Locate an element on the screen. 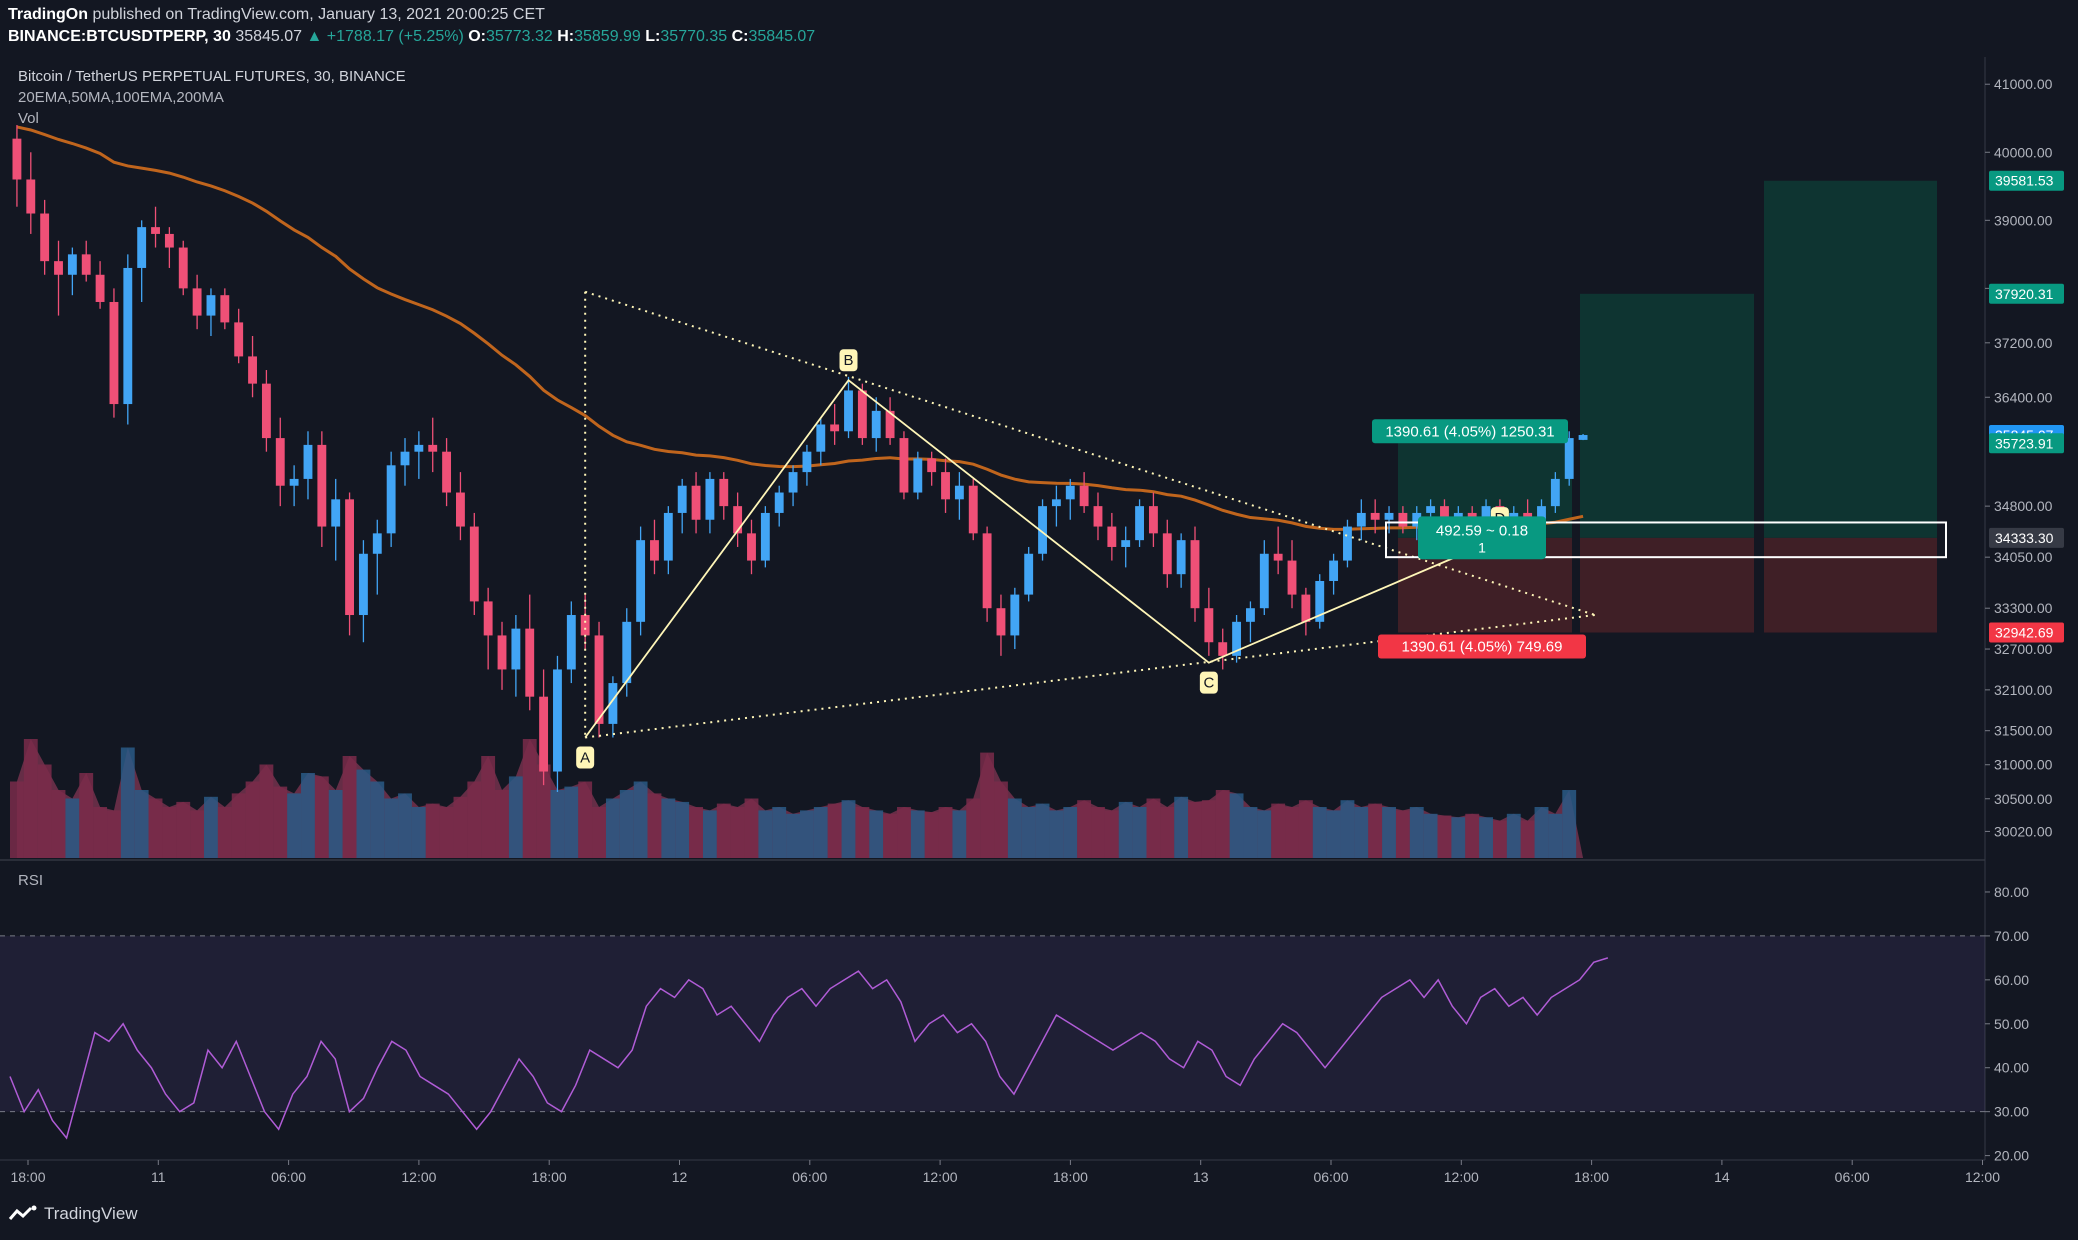 This screenshot has height=1240, width=2078. price-tick-label: 31000.00 is located at coordinates (2023, 765).